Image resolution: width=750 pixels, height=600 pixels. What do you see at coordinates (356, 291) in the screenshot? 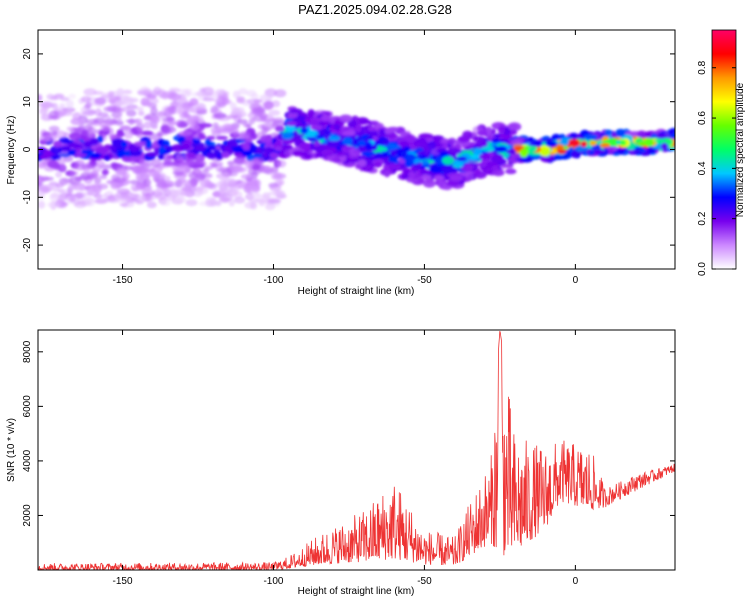
I see `spectrogram-xlabel: Height of straight line (km)` at bounding box center [356, 291].